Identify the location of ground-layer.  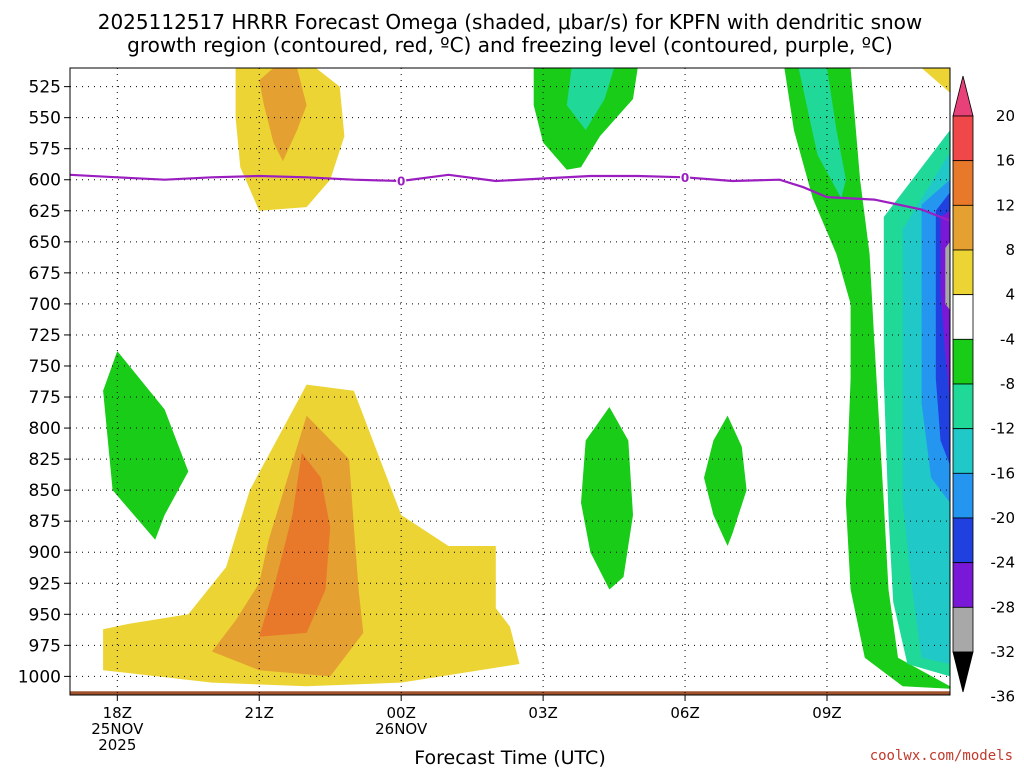
(510, 693).